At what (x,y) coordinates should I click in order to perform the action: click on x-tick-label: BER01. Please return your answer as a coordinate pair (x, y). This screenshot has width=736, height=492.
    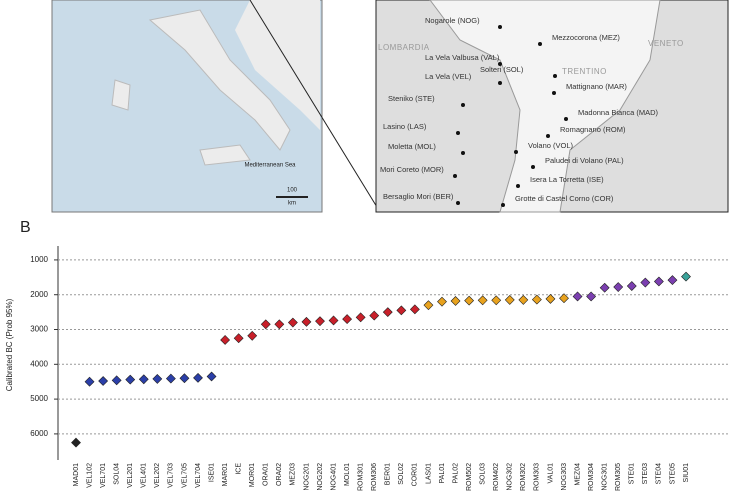
    Looking at the image, I should click on (388, 474).